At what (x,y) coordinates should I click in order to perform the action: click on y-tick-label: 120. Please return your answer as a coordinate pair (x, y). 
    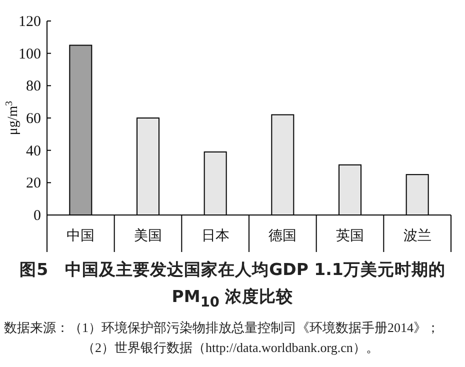
    Looking at the image, I should click on (29, 22).